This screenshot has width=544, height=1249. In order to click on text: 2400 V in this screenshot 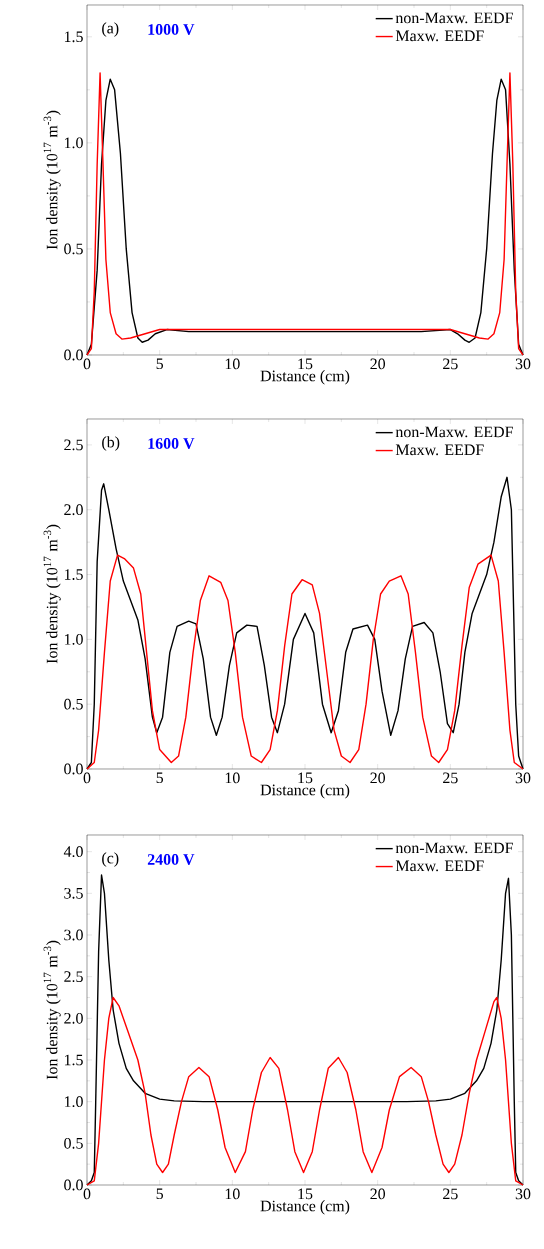, I will do `click(171, 859)`.